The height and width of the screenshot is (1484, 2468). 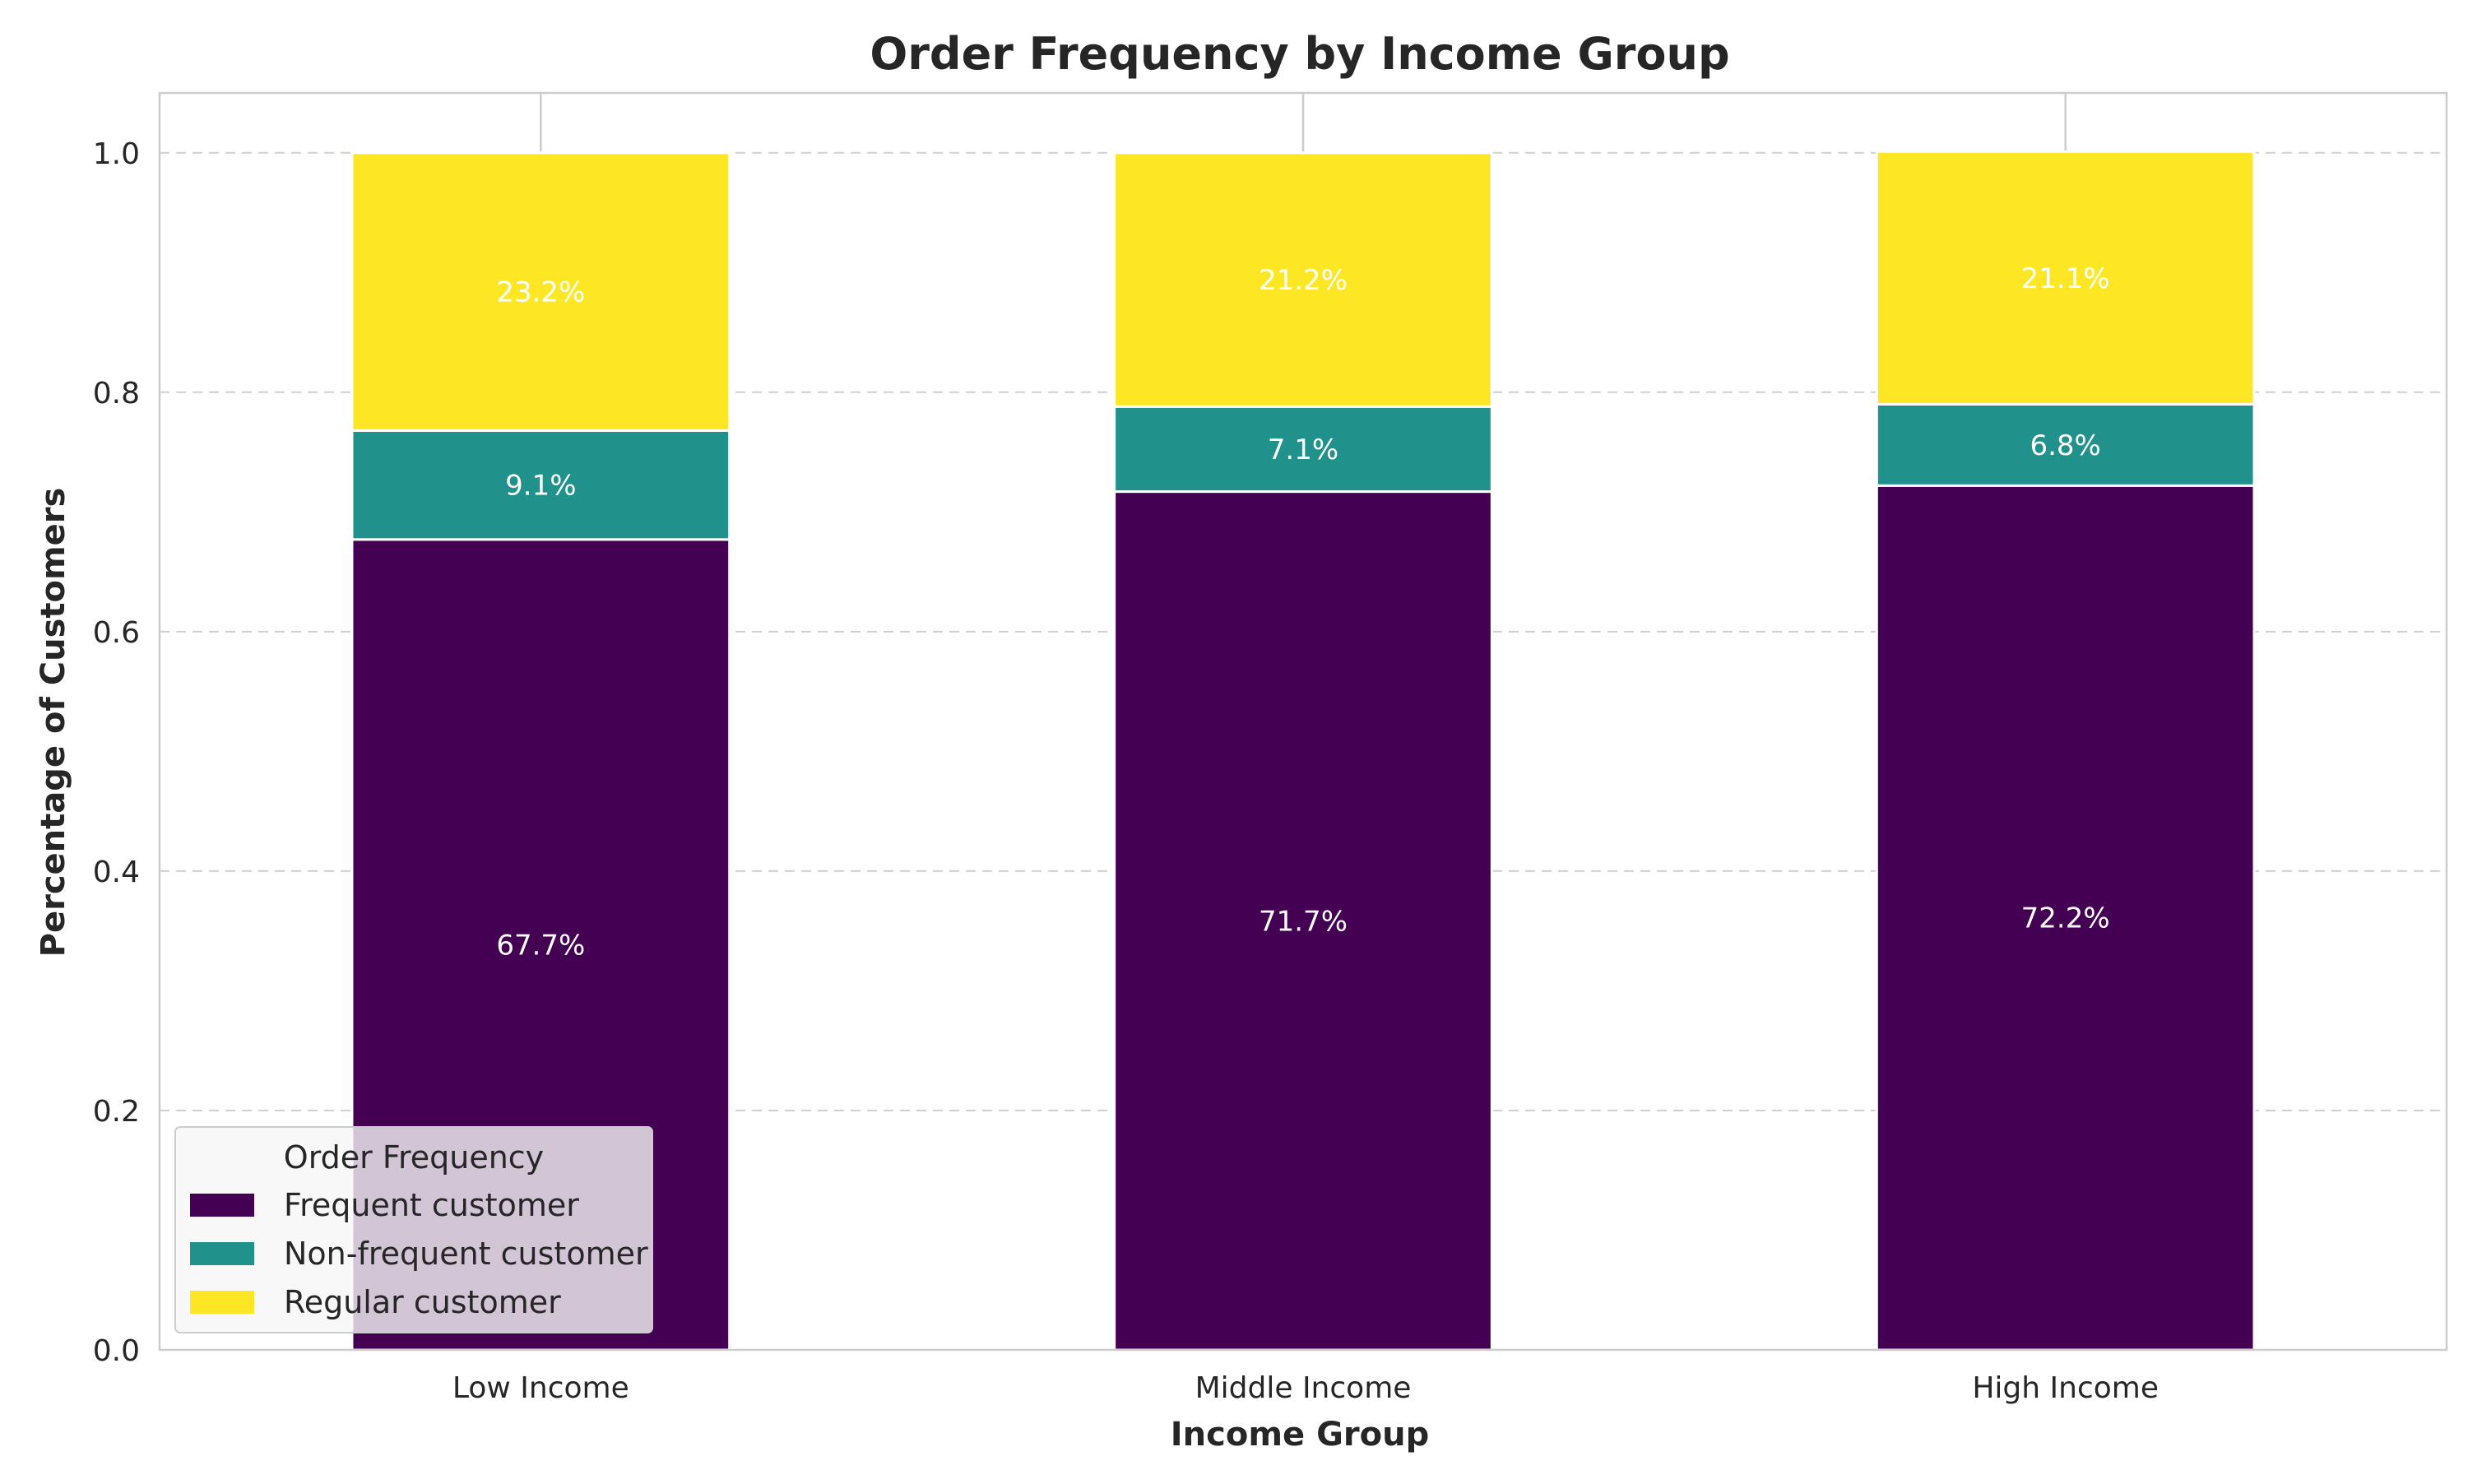 I want to click on bar-data-label: 6.8%, so click(x=2065, y=445).